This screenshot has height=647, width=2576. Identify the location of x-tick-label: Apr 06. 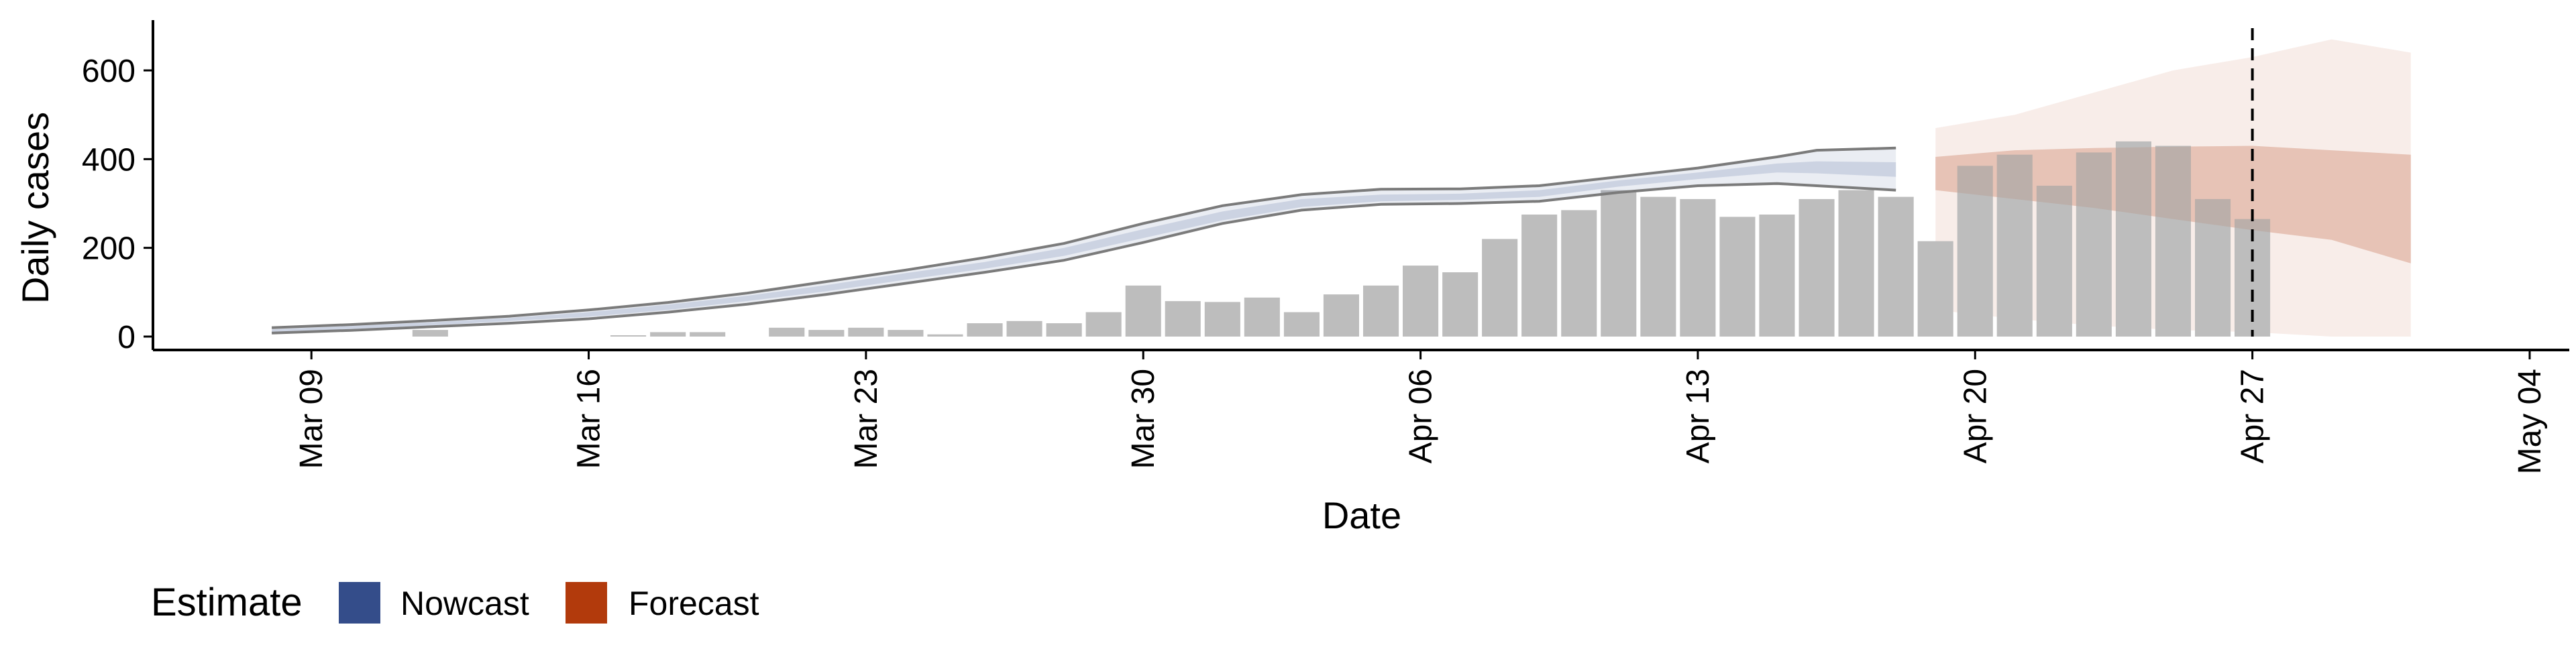
(1421, 416).